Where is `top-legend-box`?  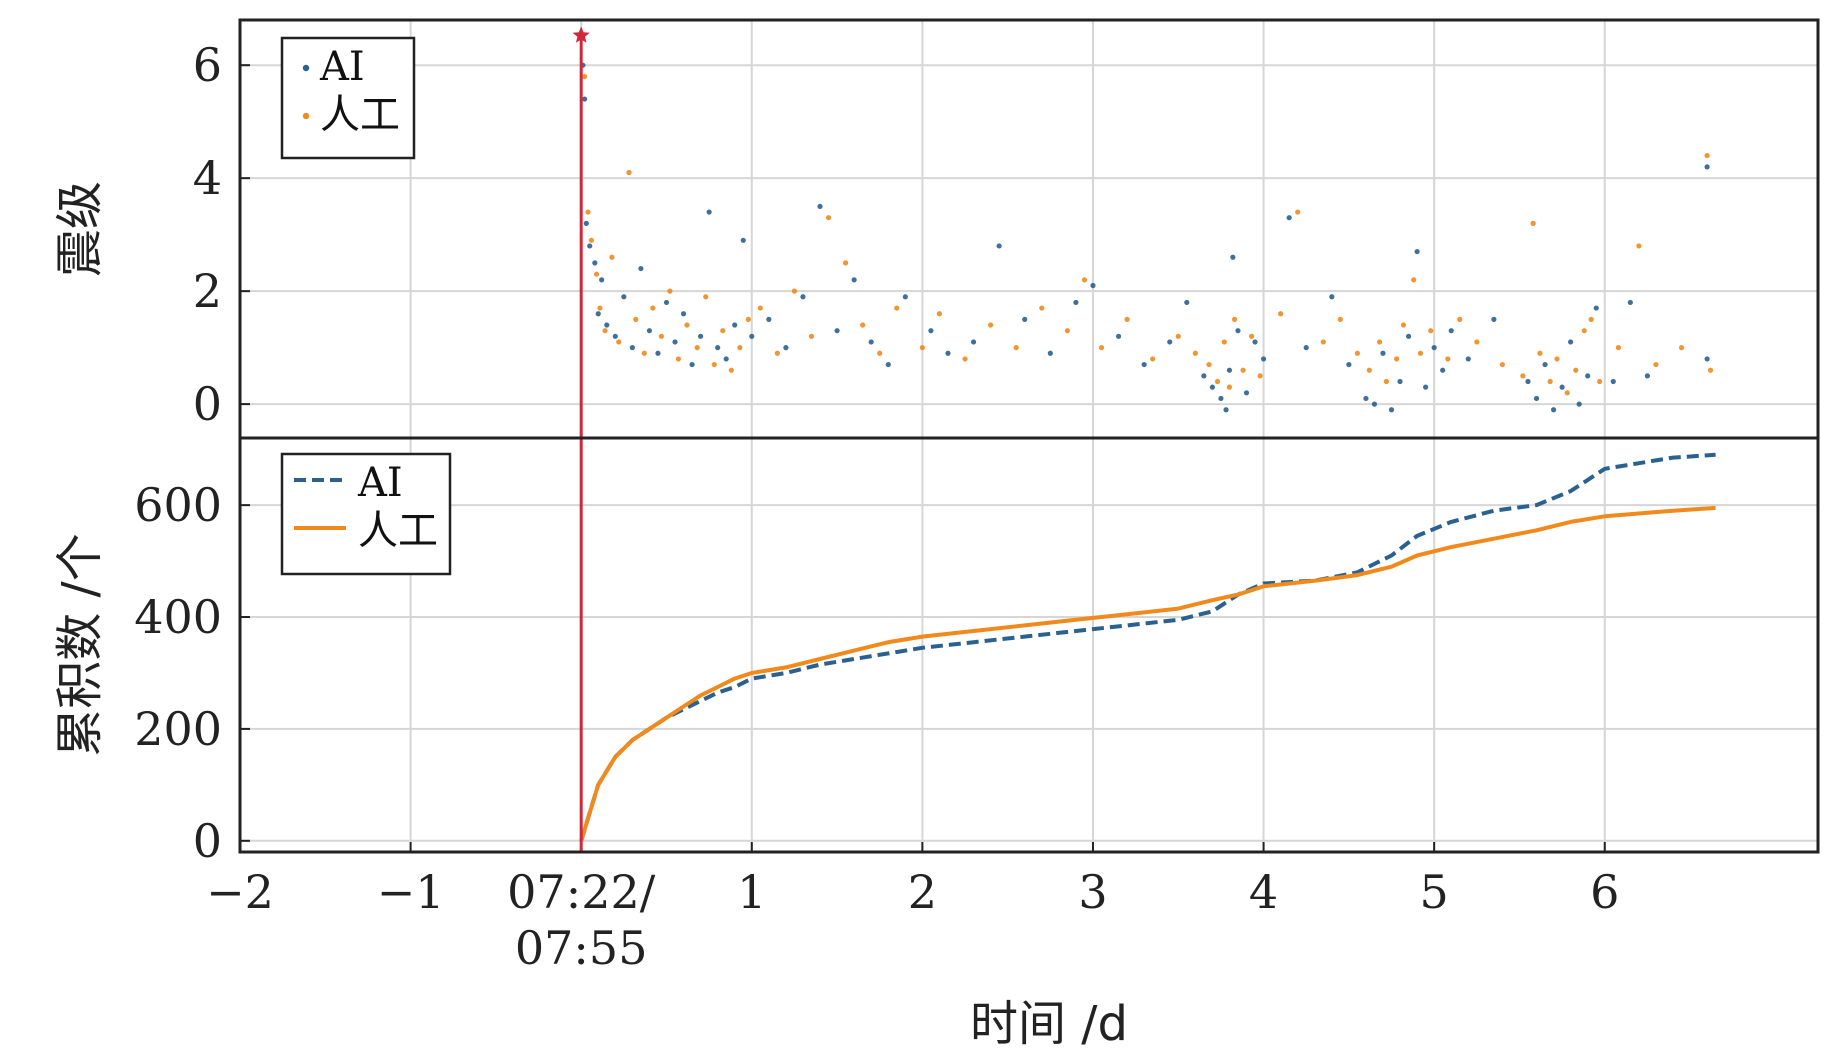
top-legend-box is located at coordinates (348, 98).